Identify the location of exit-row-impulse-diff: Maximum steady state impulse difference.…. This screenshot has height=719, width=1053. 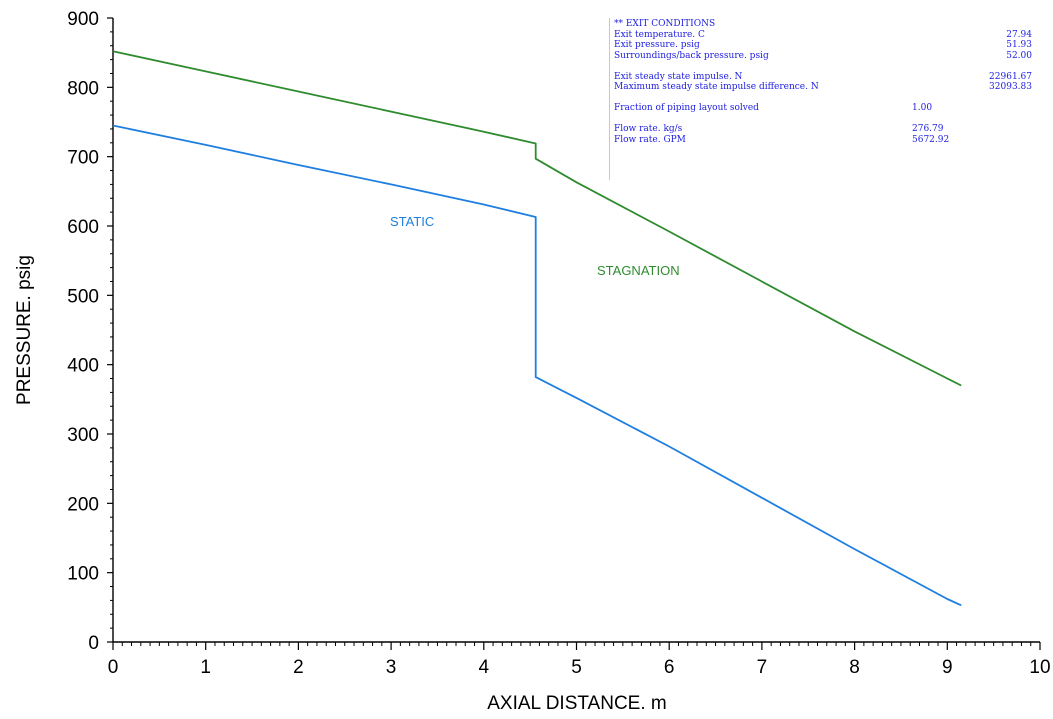
(823, 87).